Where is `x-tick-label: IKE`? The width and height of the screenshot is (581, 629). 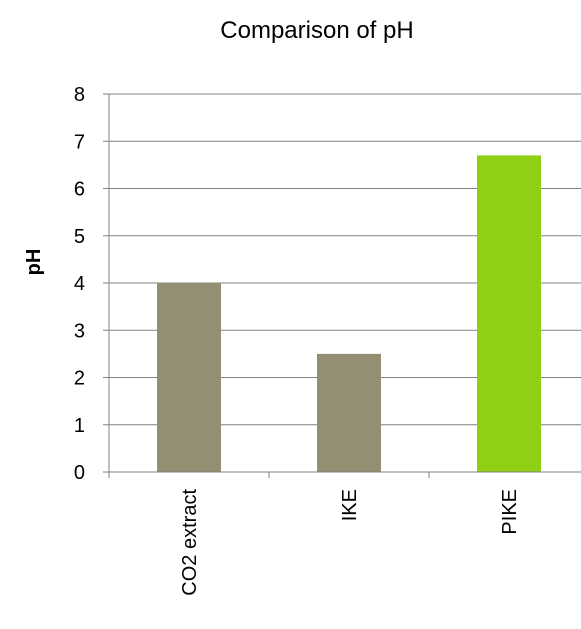 x-tick-label: IKE is located at coordinates (350, 505).